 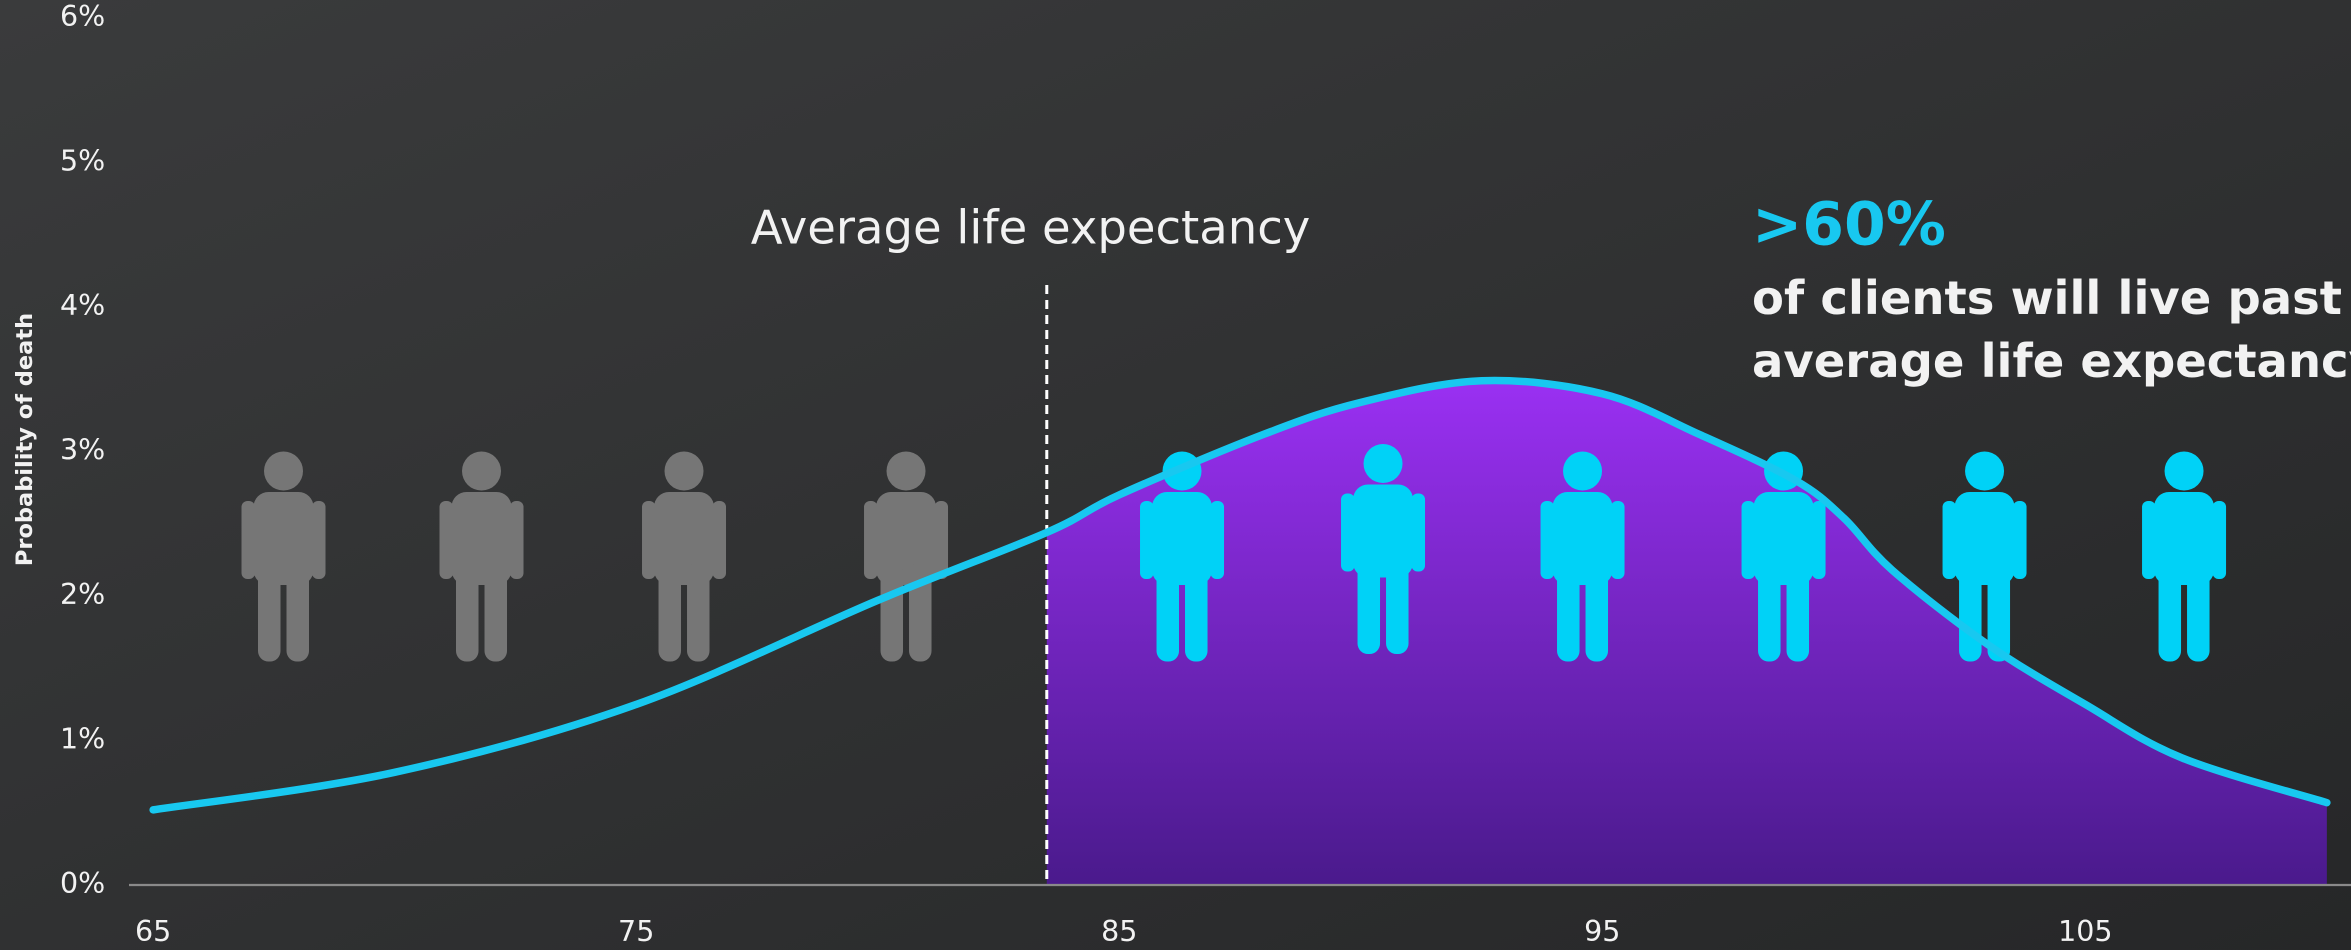 What do you see at coordinates (1119, 931) in the screenshot?
I see `x-tick-label: 85` at bounding box center [1119, 931].